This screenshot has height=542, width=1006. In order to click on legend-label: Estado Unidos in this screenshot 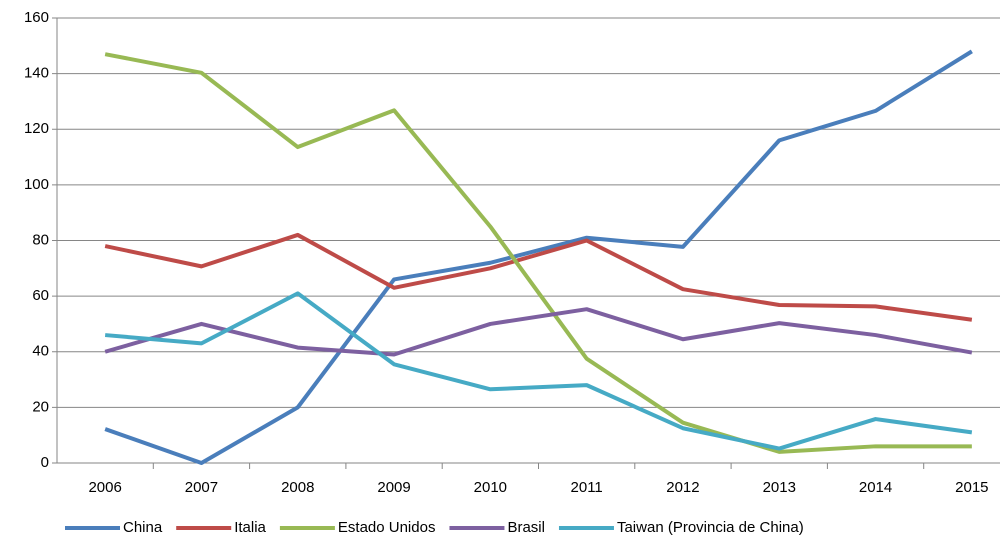, I will do `click(387, 527)`.